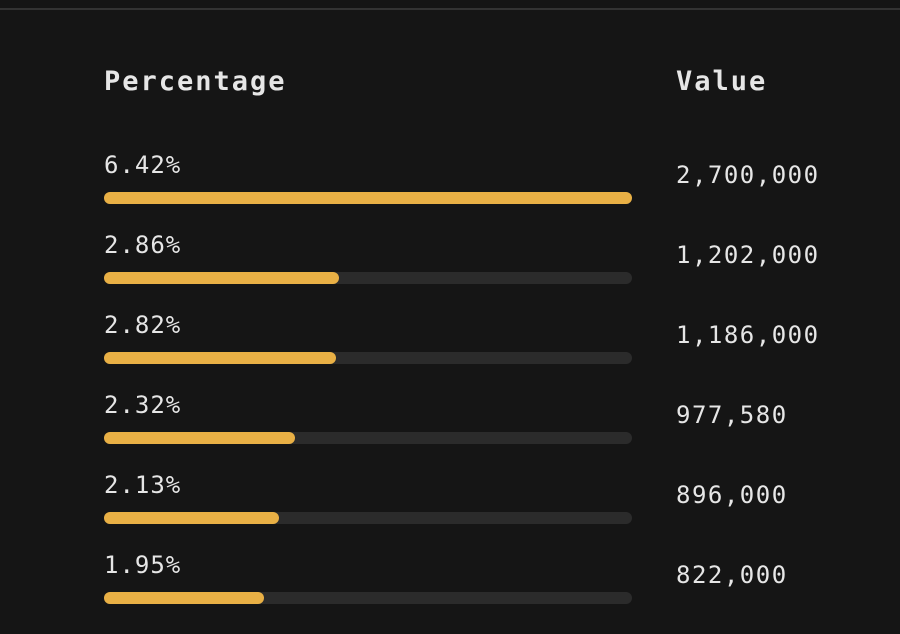 Image resolution: width=900 pixels, height=634 pixels. I want to click on value-label: 1,186,000, so click(748, 335).